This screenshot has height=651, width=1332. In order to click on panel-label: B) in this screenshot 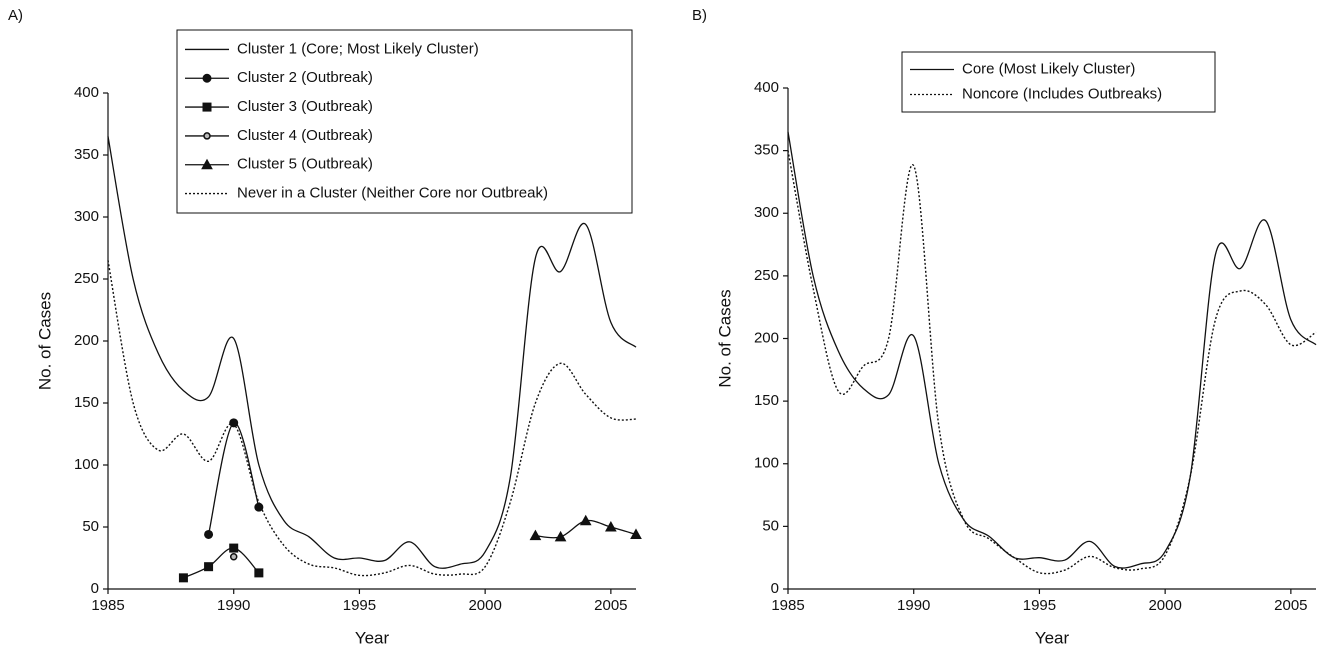, I will do `click(699, 15)`.